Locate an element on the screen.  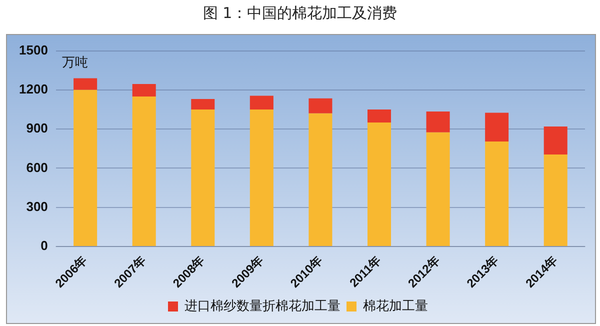
y-tick-label: 300 is located at coordinates (37, 206).